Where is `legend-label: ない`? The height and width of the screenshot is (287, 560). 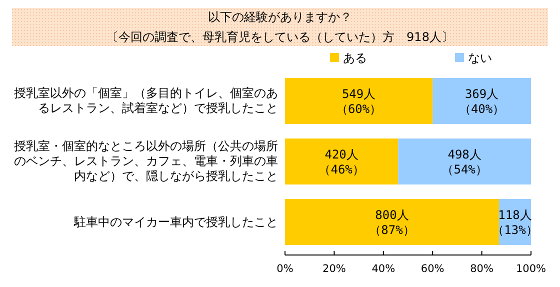
legend-label: ない is located at coordinates (480, 58).